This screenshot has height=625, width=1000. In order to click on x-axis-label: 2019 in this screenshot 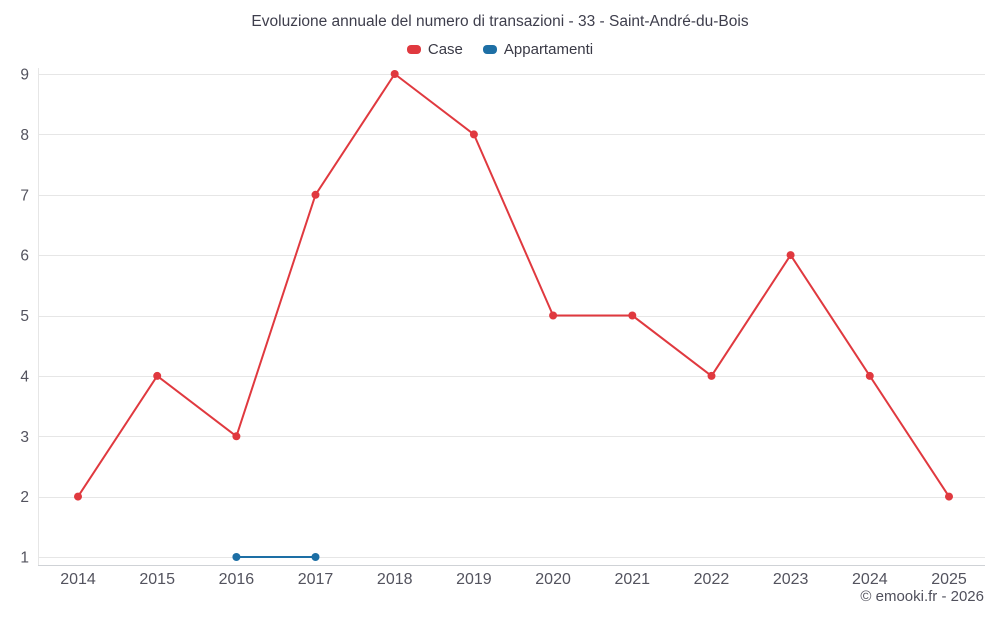, I will do `click(474, 579)`.